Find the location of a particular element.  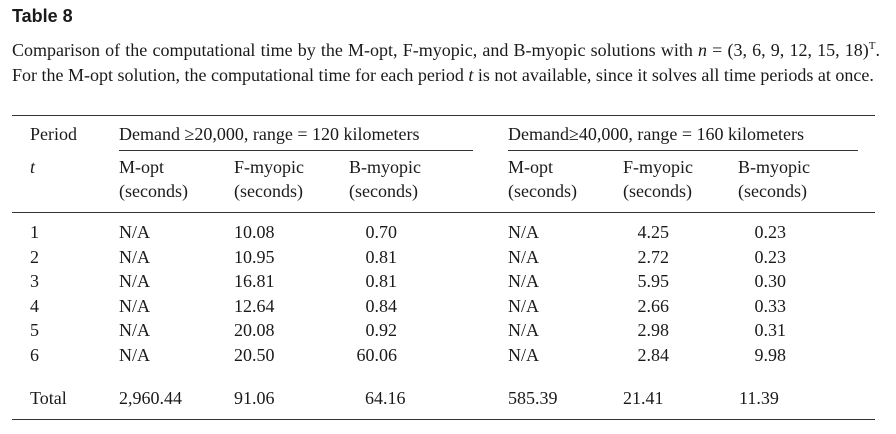

g2-fmyopic-units: (seconds) is located at coordinates (657, 191).